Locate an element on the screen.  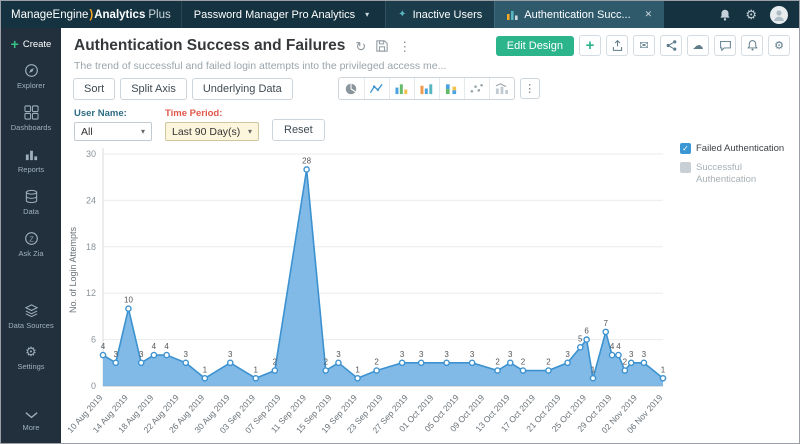
add-button: + is located at coordinates (590, 45).